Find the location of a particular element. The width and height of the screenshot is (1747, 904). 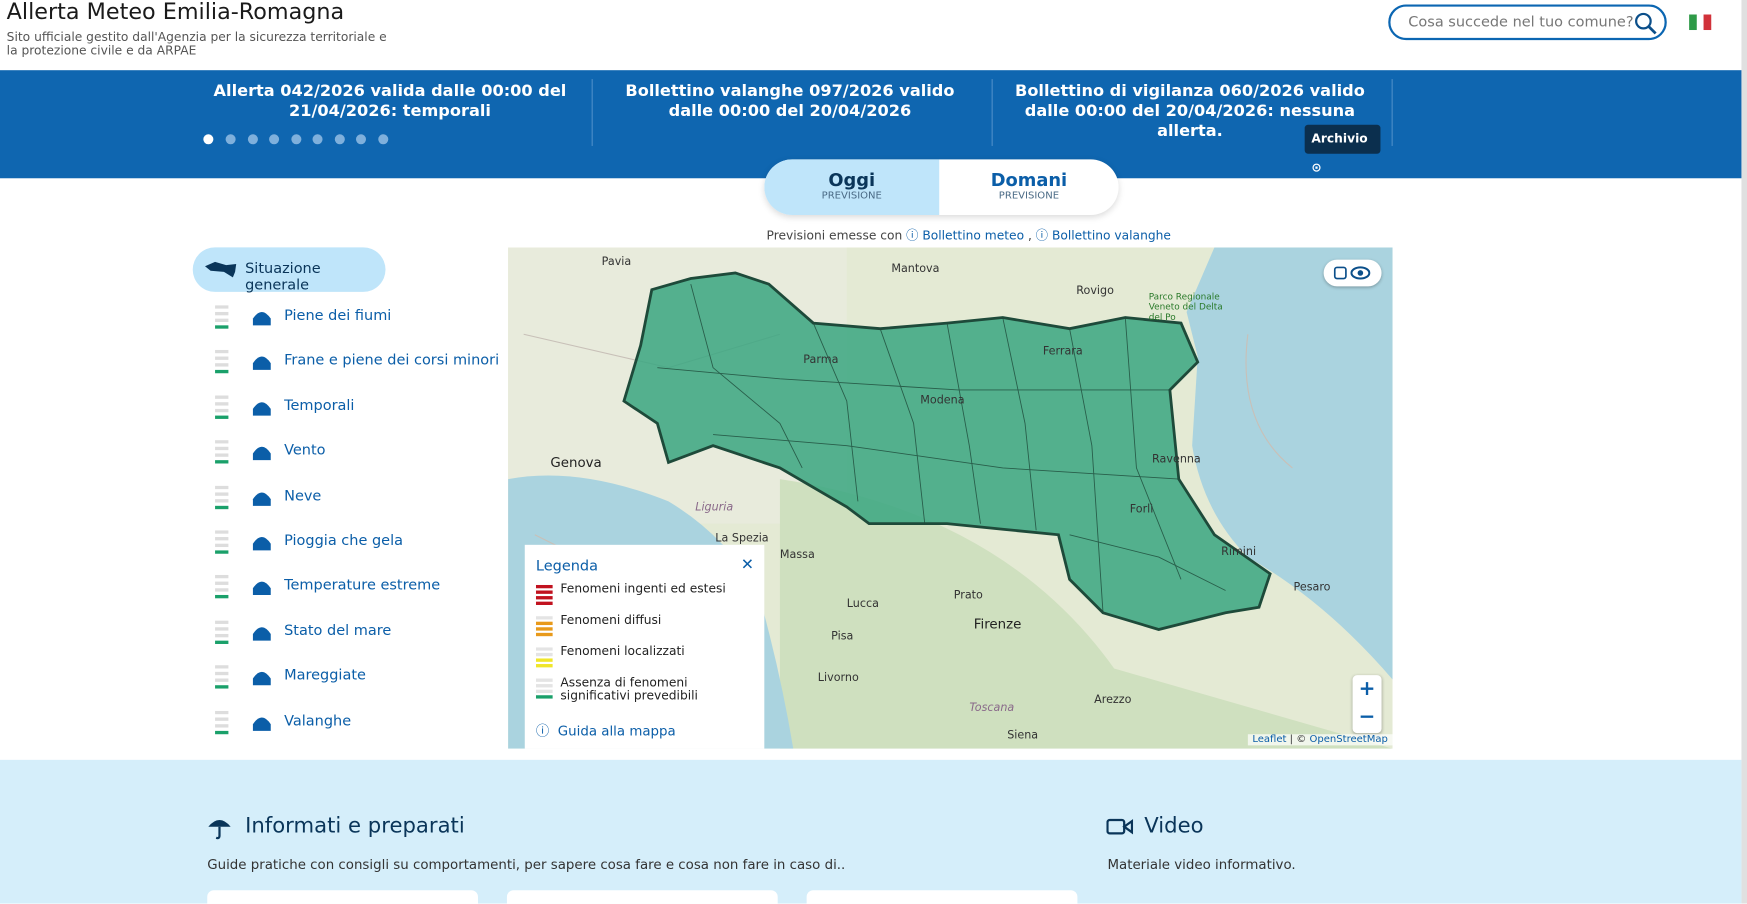

section-title: Informati e preparati is located at coordinates (355, 825).